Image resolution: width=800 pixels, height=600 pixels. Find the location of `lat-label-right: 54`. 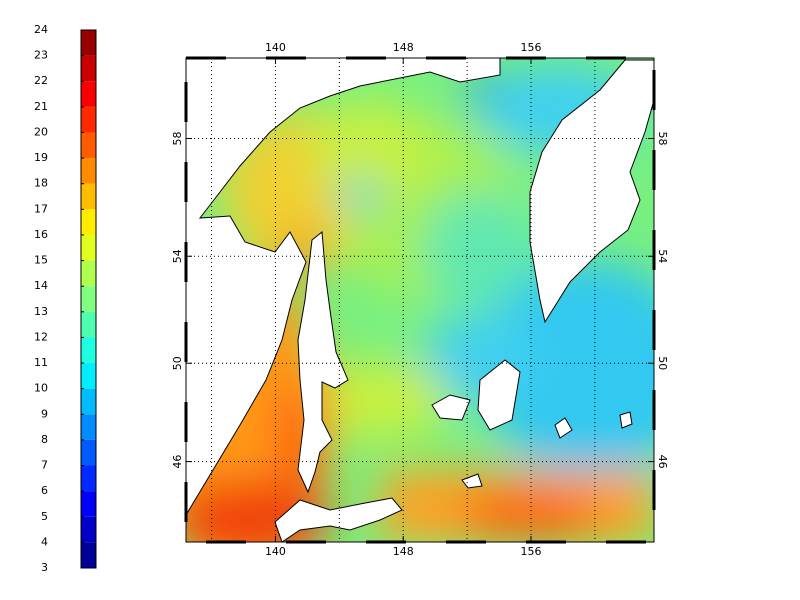

lat-label-right: 54 is located at coordinates (662, 256).